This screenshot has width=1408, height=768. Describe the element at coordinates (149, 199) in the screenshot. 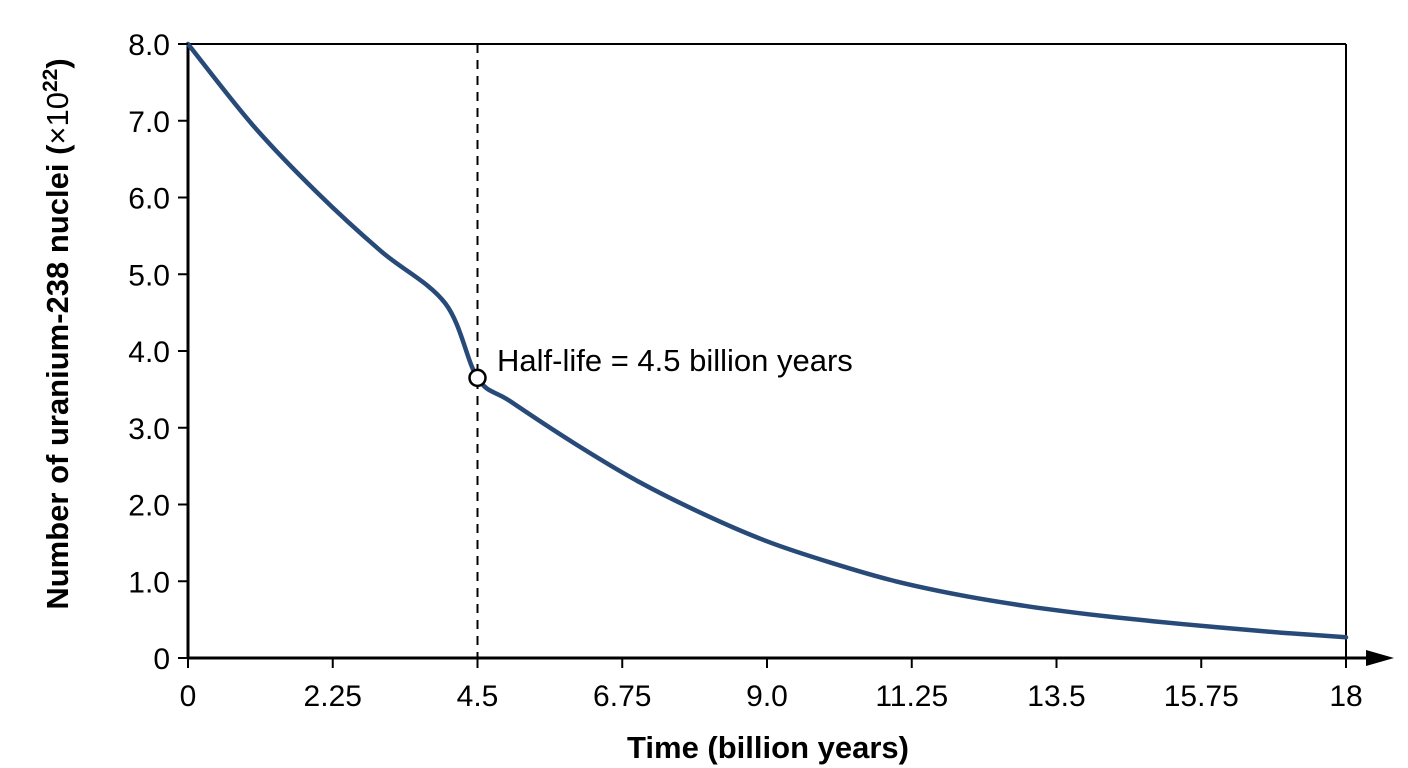

I see `y-tick-label: 6.0` at that location.